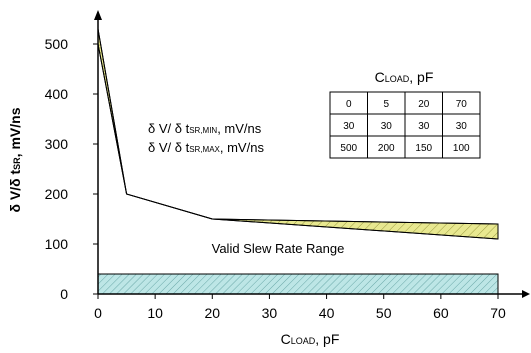 This screenshot has width=531, height=353. Describe the element at coordinates (327, 313) in the screenshot. I see `x-tick-label: 40` at that location.